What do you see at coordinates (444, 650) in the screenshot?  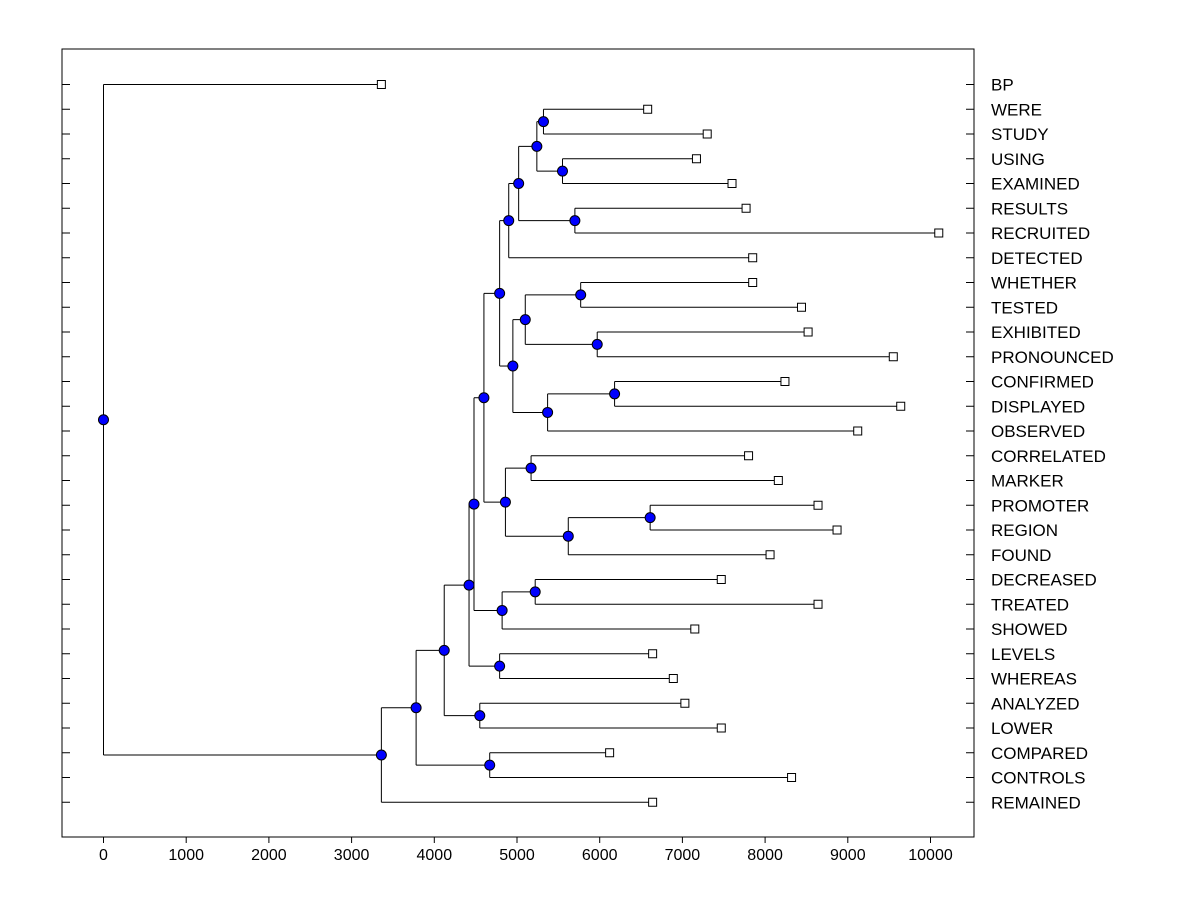 I see `merge-node-n25` at bounding box center [444, 650].